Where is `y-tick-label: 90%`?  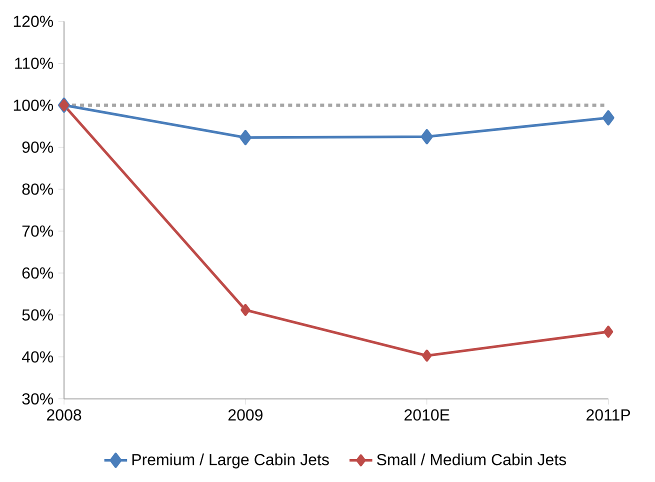 y-tick-label: 90% is located at coordinates (38, 148).